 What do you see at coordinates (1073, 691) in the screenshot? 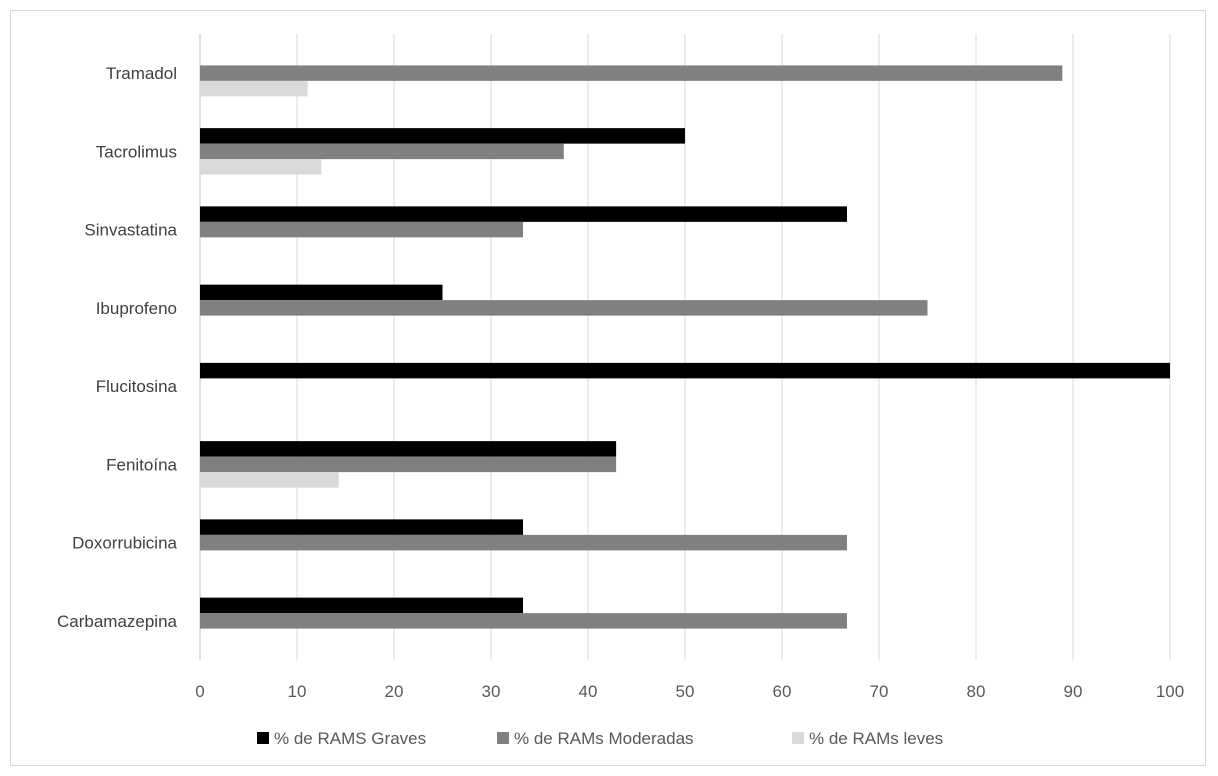
I see `x-tick-label: 90` at bounding box center [1073, 691].